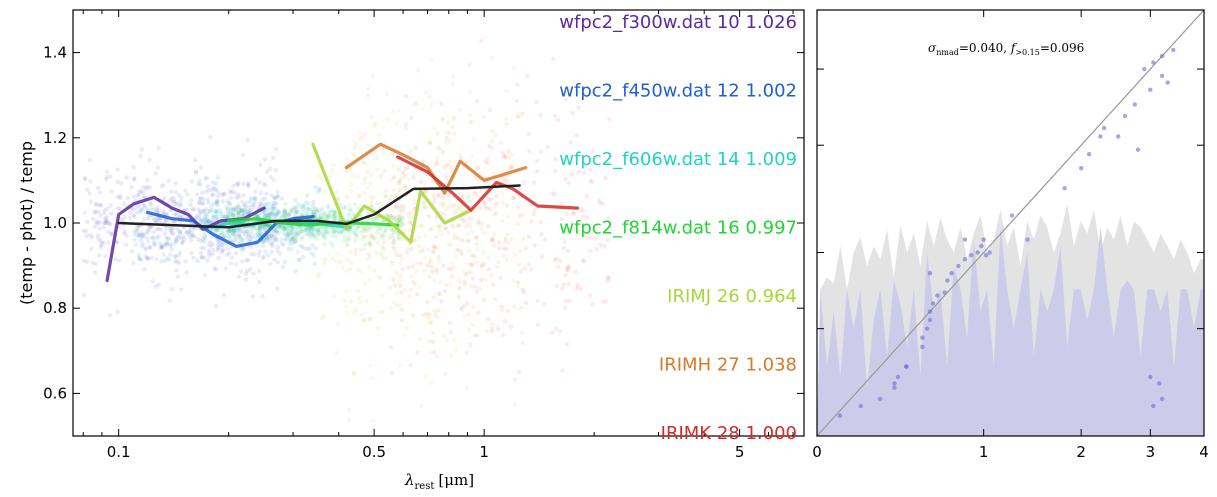 This screenshot has height=497, width=1217. Describe the element at coordinates (374, 452) in the screenshot. I see `x-tick-label: 0.5` at that location.